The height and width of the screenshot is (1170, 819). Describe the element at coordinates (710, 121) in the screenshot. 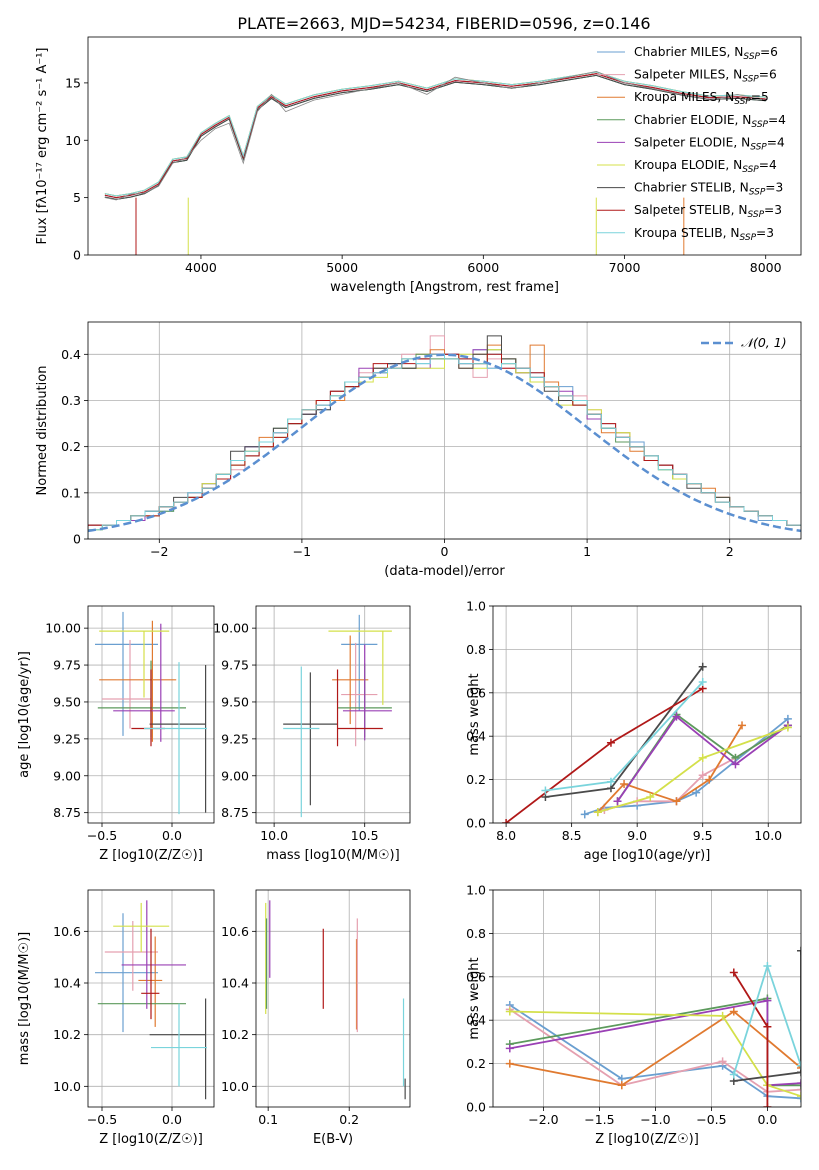

I see `legend-label: Chabrier ELODIE, NSSP=4` at that location.